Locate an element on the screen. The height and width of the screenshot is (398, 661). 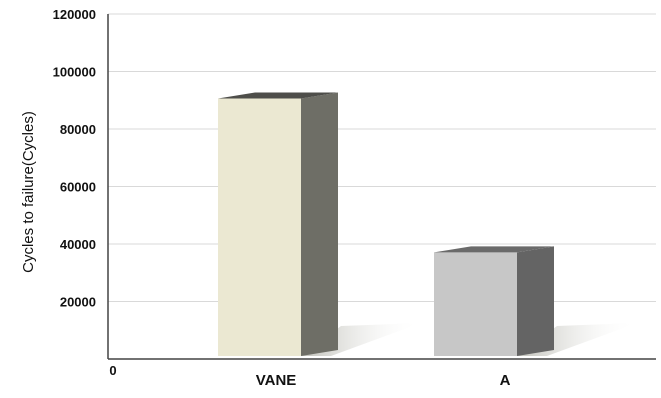
bar-a-front is located at coordinates (475, 304).